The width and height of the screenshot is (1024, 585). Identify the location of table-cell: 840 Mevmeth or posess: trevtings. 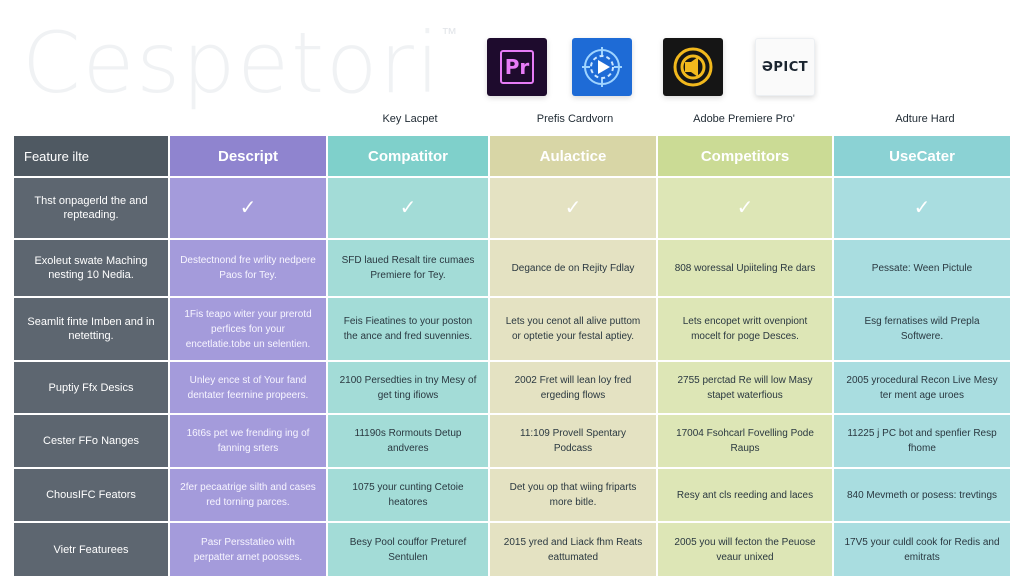
(922, 495).